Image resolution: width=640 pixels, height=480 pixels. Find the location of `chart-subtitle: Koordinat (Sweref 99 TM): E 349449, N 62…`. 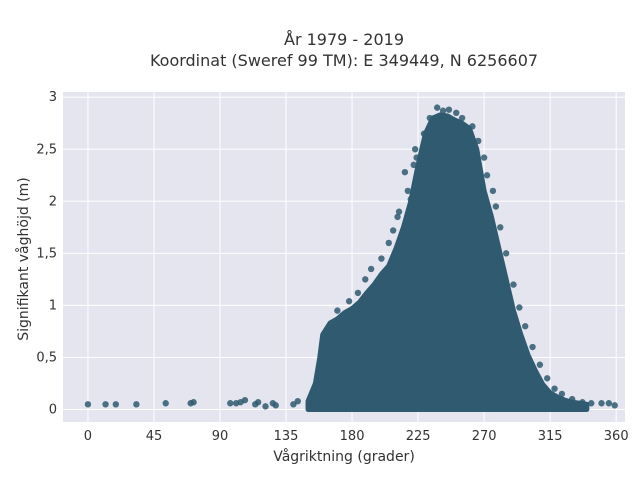

chart-subtitle: Koordinat (Sweref 99 TM): E 349449, N 62… is located at coordinates (344, 60).